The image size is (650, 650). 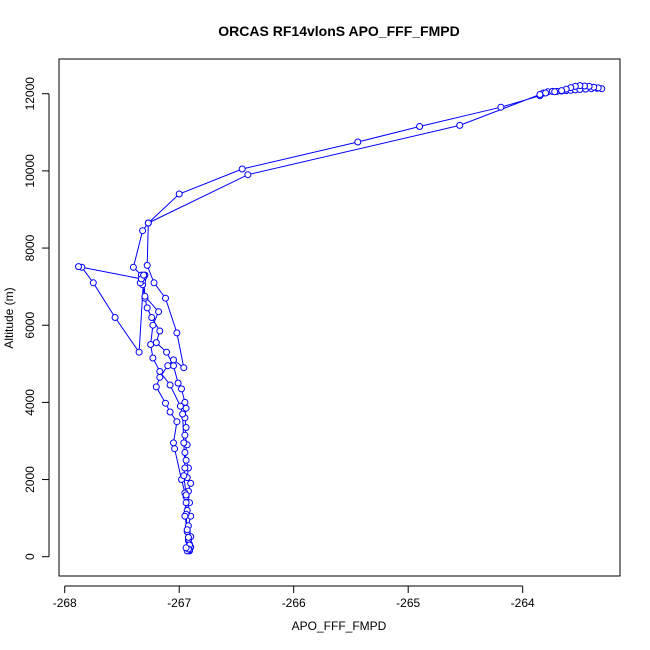 I want to click on y-tick-label: 8000, so click(x=30, y=247).